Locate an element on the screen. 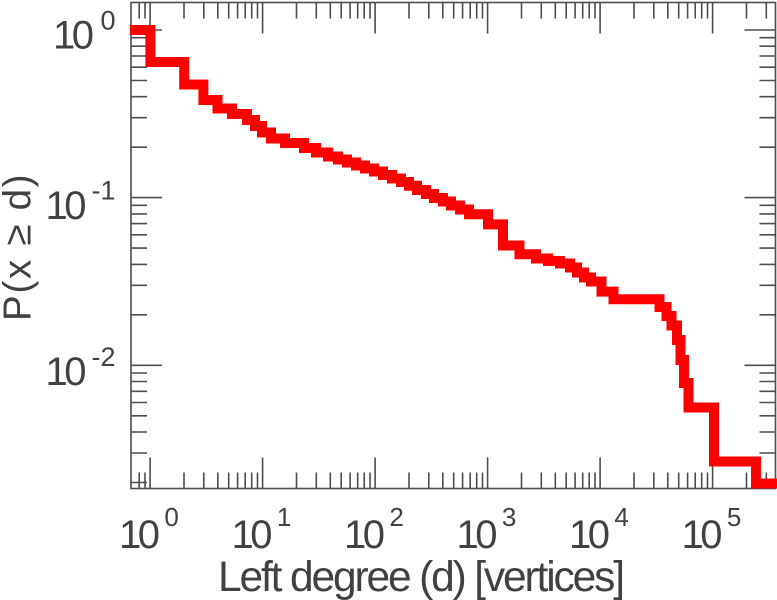 The width and height of the screenshot is (777, 600). svg-text: -1 is located at coordinates (103, 191).